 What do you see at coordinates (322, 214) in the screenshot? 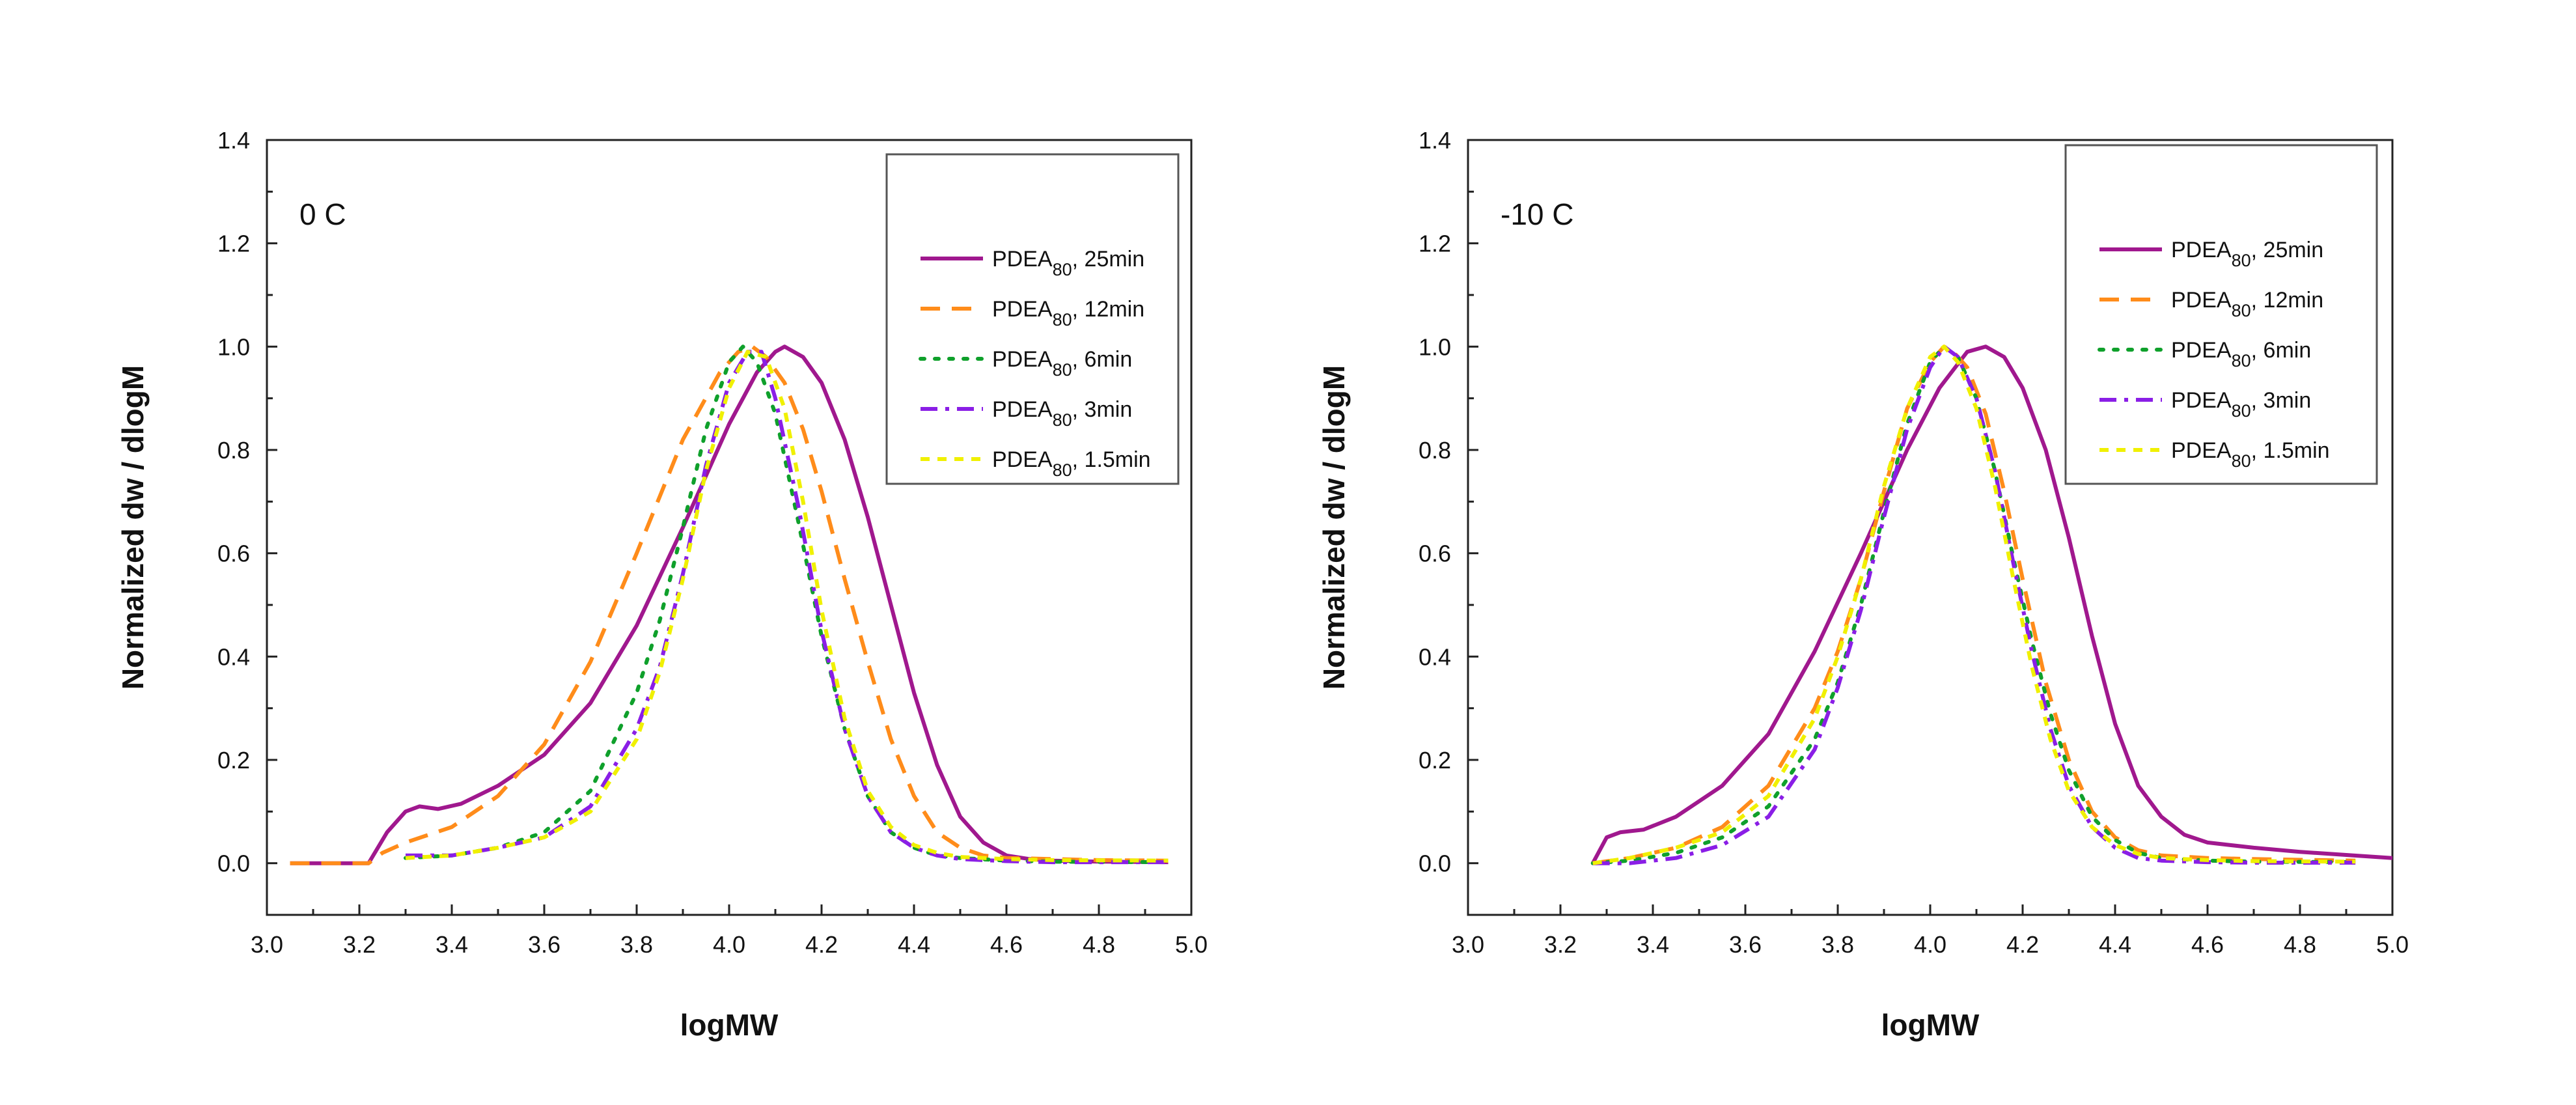
I see `panel-label: 0 C` at bounding box center [322, 214].